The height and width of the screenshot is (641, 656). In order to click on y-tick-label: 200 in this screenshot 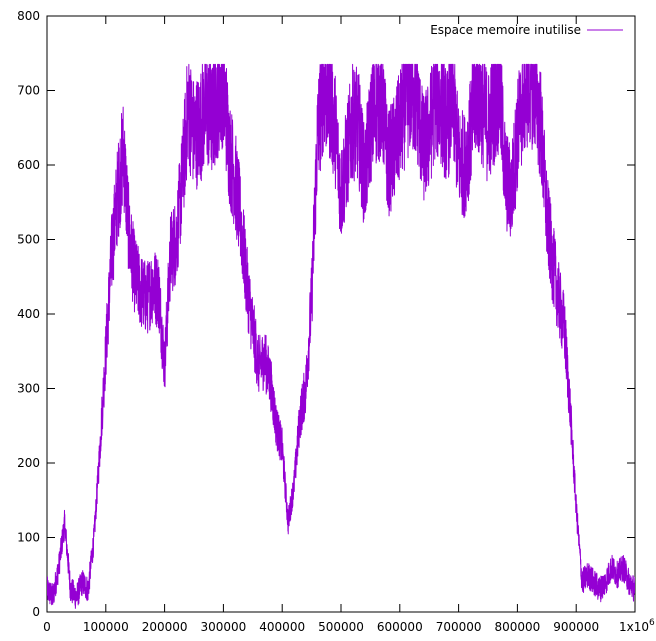, I will do `click(28, 463)`.